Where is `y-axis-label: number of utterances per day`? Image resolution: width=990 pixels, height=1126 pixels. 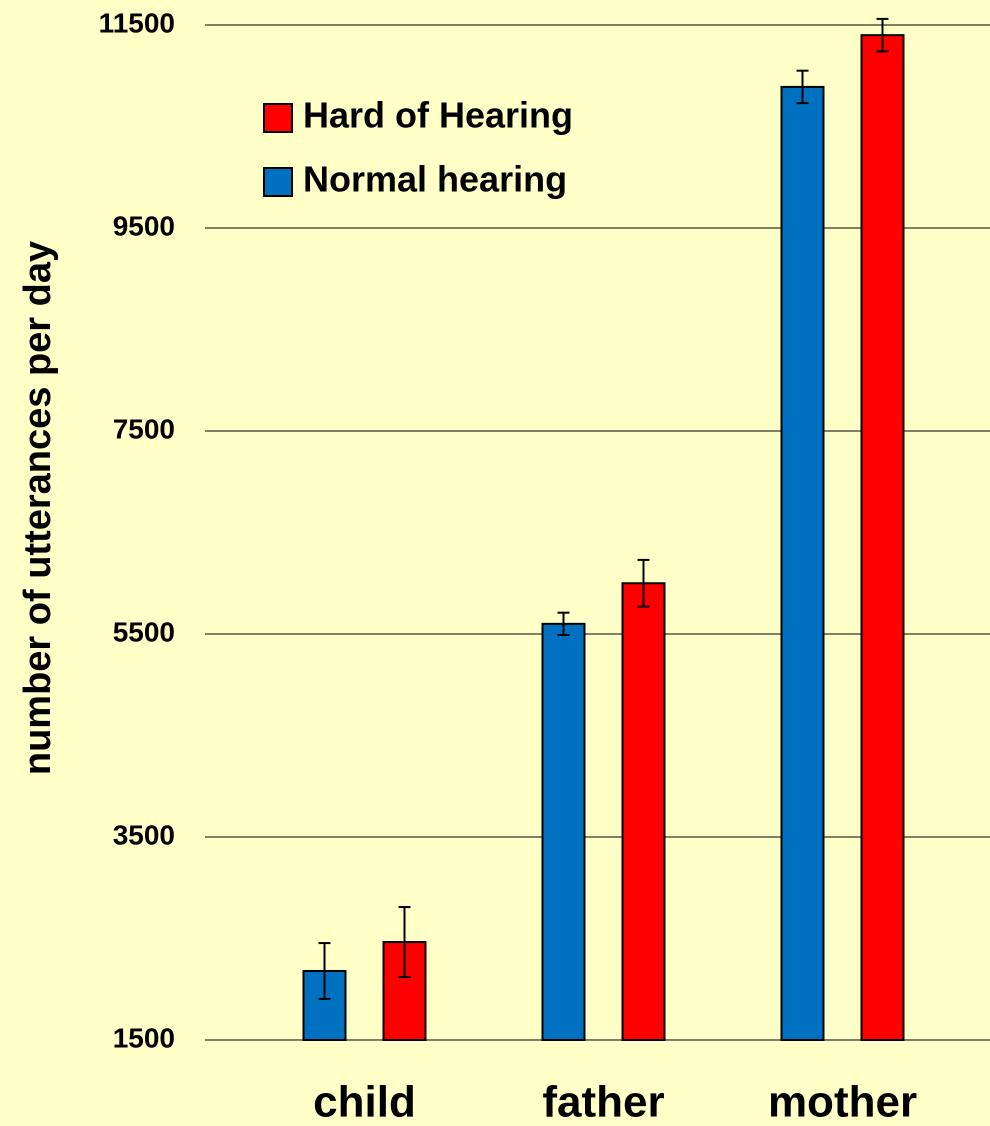 y-axis-label: number of utterances per day is located at coordinates (38, 508).